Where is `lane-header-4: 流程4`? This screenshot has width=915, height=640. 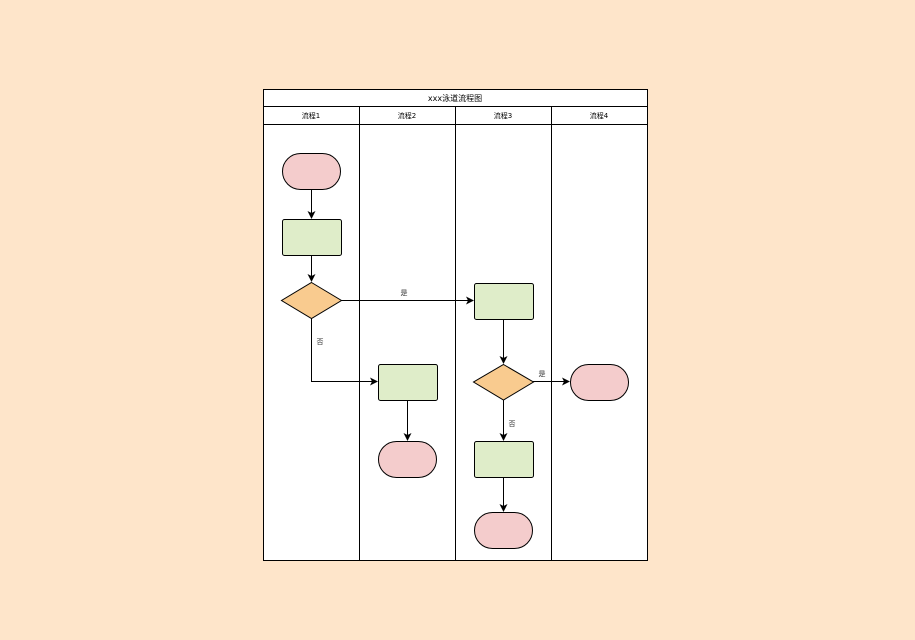 lane-header-4: 流程4 is located at coordinates (599, 115).